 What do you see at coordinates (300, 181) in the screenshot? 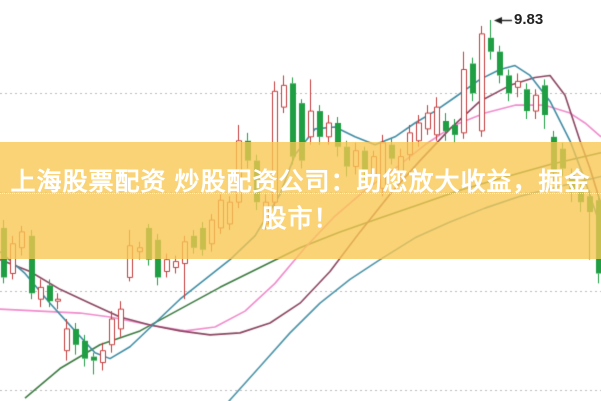
I see `banner-text-line1: 上海股票配资 炒股配资公司：助您放大收益，掘金` at bounding box center [300, 181].